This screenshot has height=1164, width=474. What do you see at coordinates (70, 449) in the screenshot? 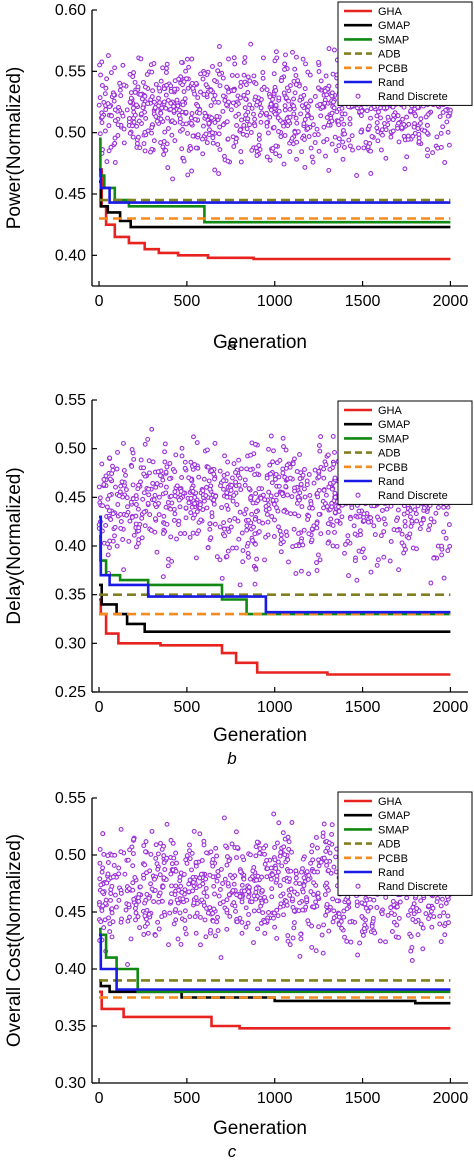
I see `y-tick-label: 0.50` at bounding box center [70, 449].